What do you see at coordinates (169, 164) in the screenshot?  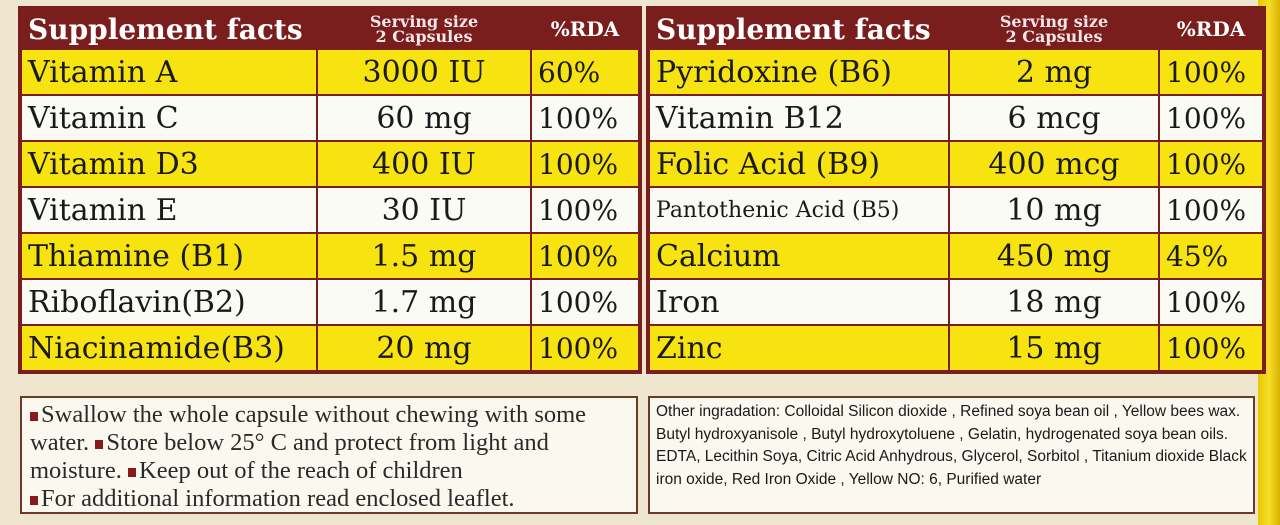 I see `cell-name: Vitamin D3` at bounding box center [169, 164].